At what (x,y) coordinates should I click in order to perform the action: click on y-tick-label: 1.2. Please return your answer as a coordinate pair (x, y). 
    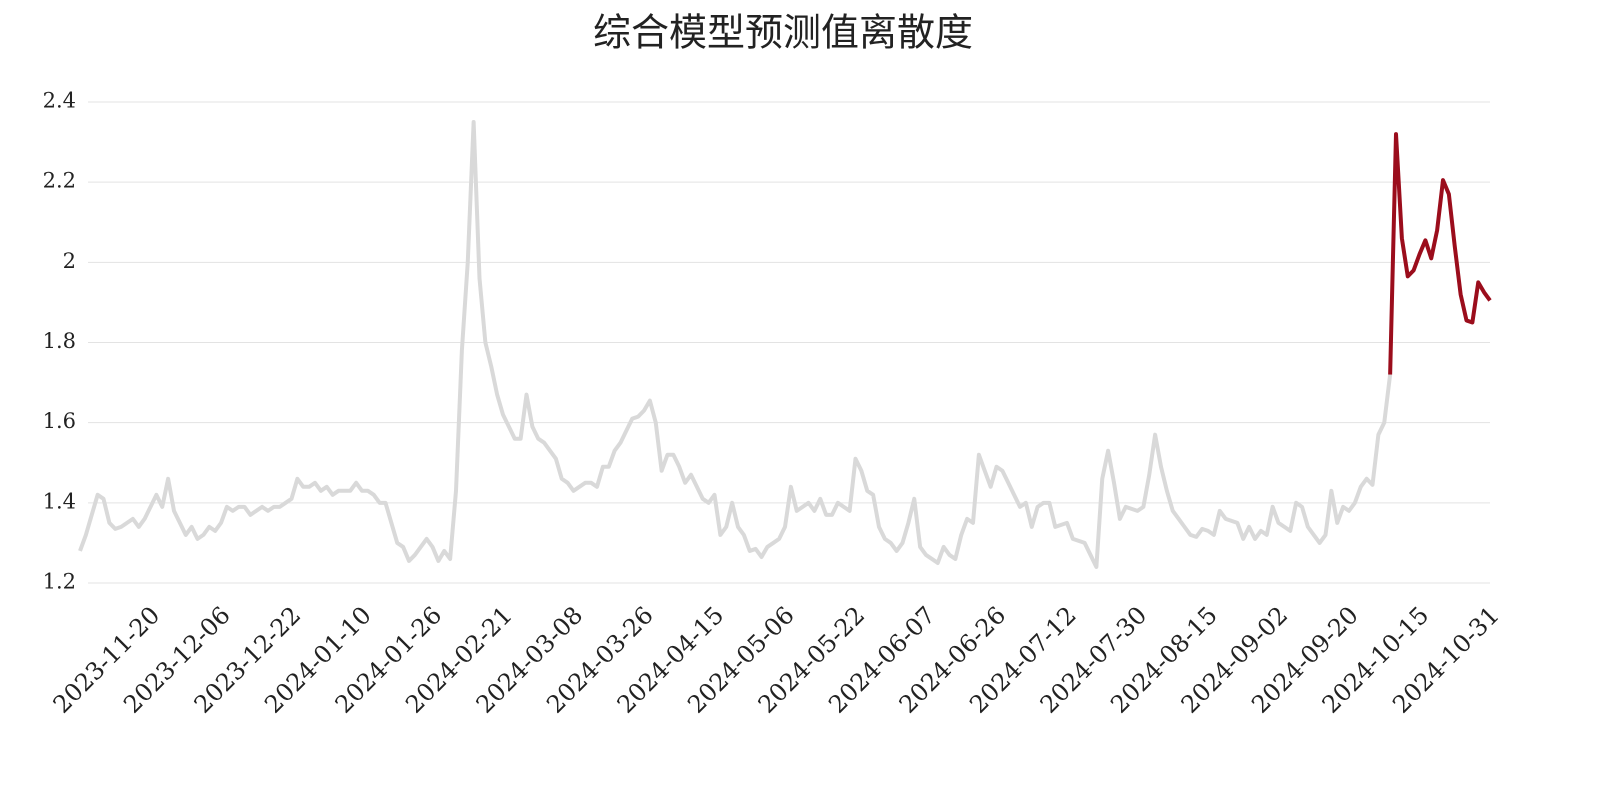
    Looking at the image, I should click on (59, 582).